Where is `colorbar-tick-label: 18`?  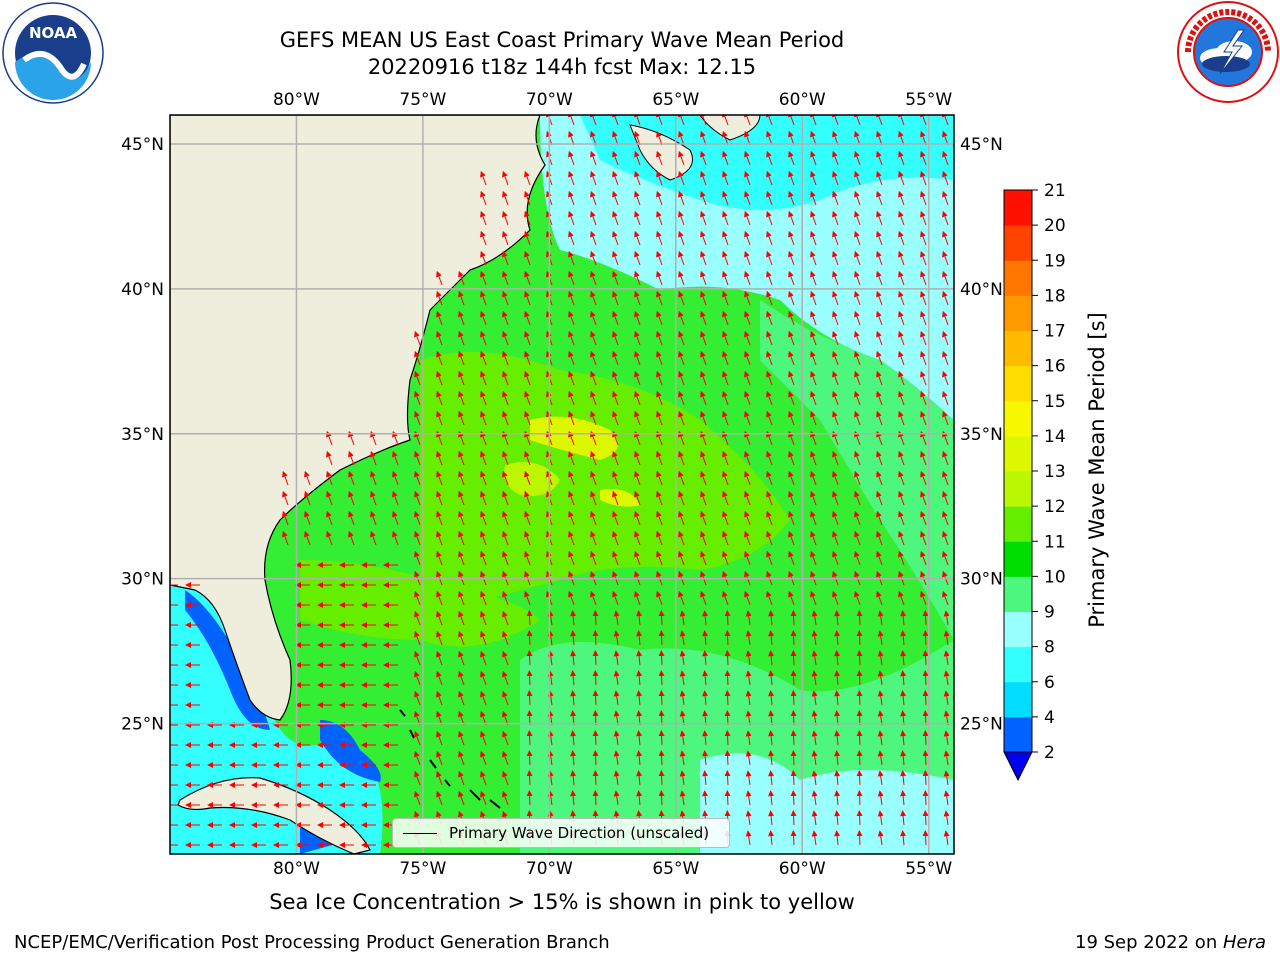 colorbar-tick-label: 18 is located at coordinates (1055, 296).